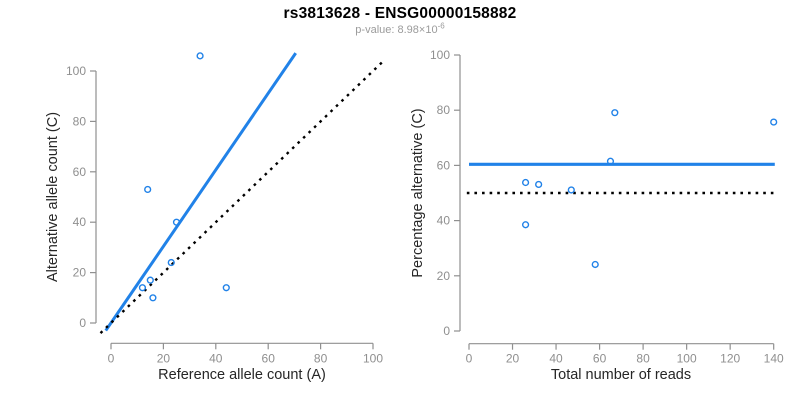 This screenshot has height=400, width=800. Describe the element at coordinates (621, 375) in the screenshot. I see `x-axis-title: Total number of reads` at that location.